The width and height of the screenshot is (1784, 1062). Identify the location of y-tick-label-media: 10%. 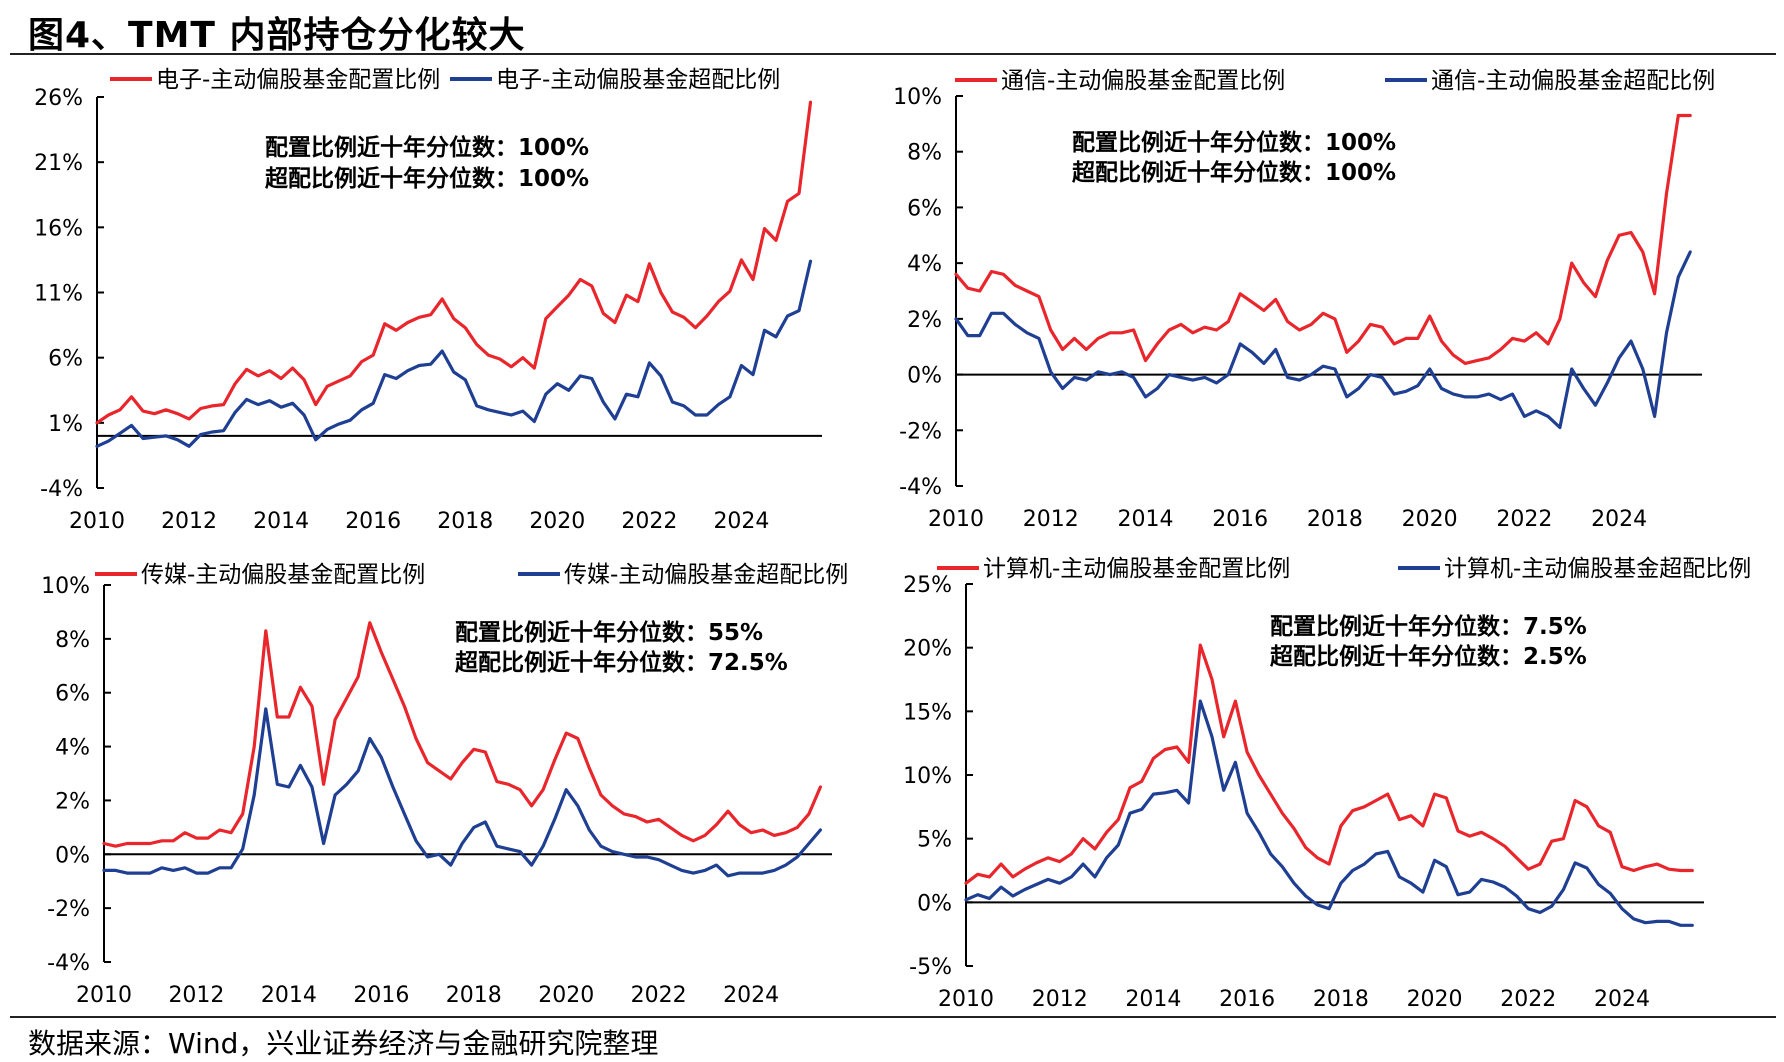
(65, 586).